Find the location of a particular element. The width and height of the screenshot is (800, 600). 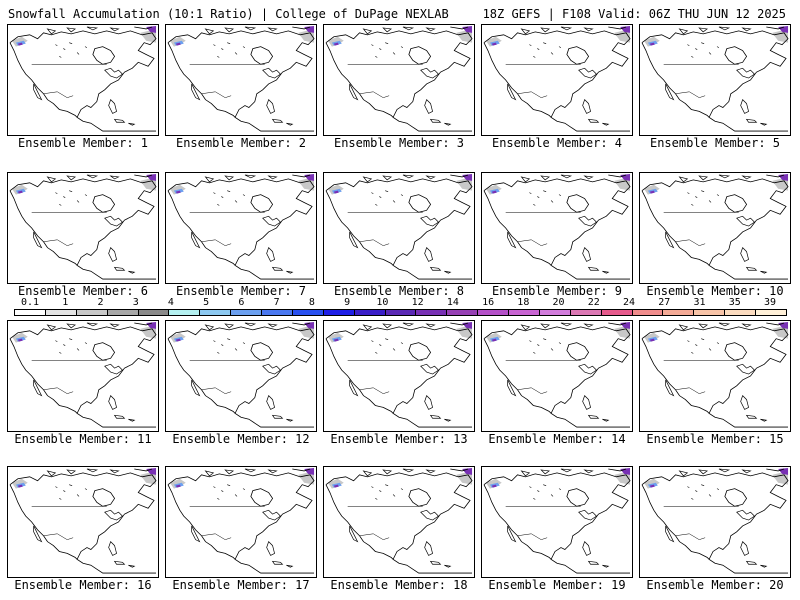

ensemble-member-label: Ensemble Member: 13 is located at coordinates (399, 439).